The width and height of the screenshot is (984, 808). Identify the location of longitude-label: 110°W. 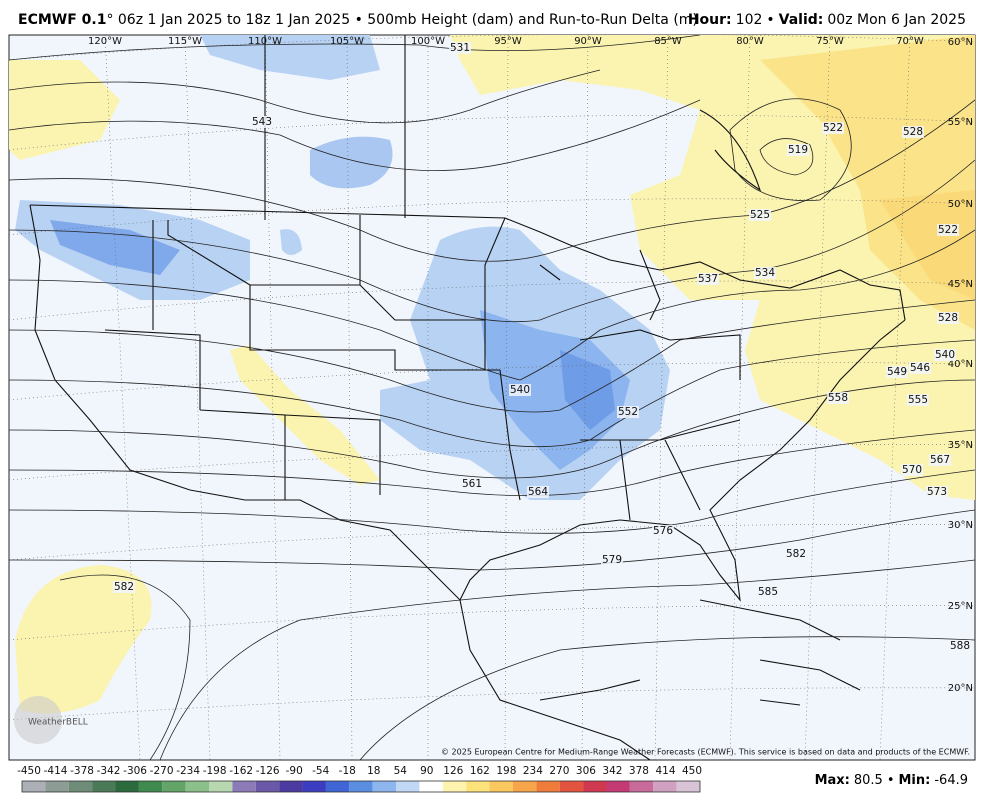
(265, 41).